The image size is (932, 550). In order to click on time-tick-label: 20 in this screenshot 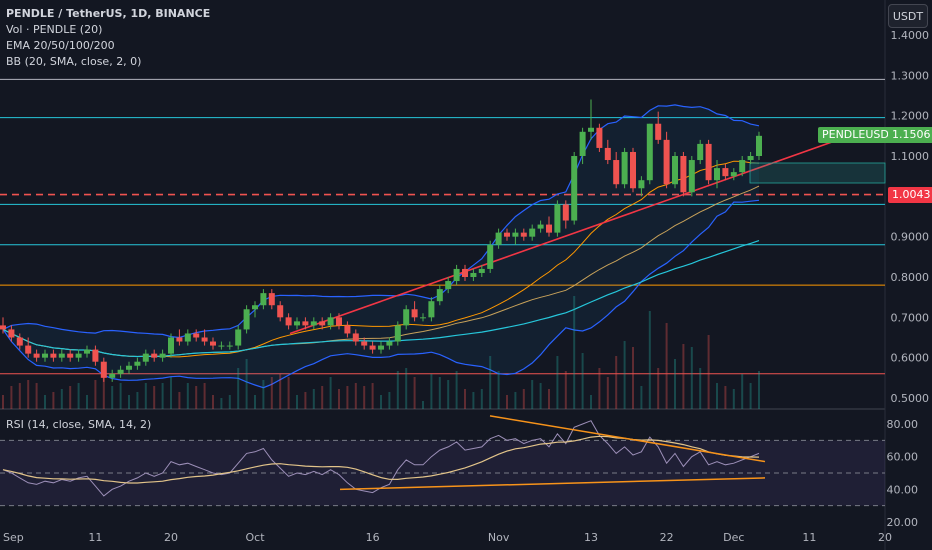, I will do `click(171, 537)`.